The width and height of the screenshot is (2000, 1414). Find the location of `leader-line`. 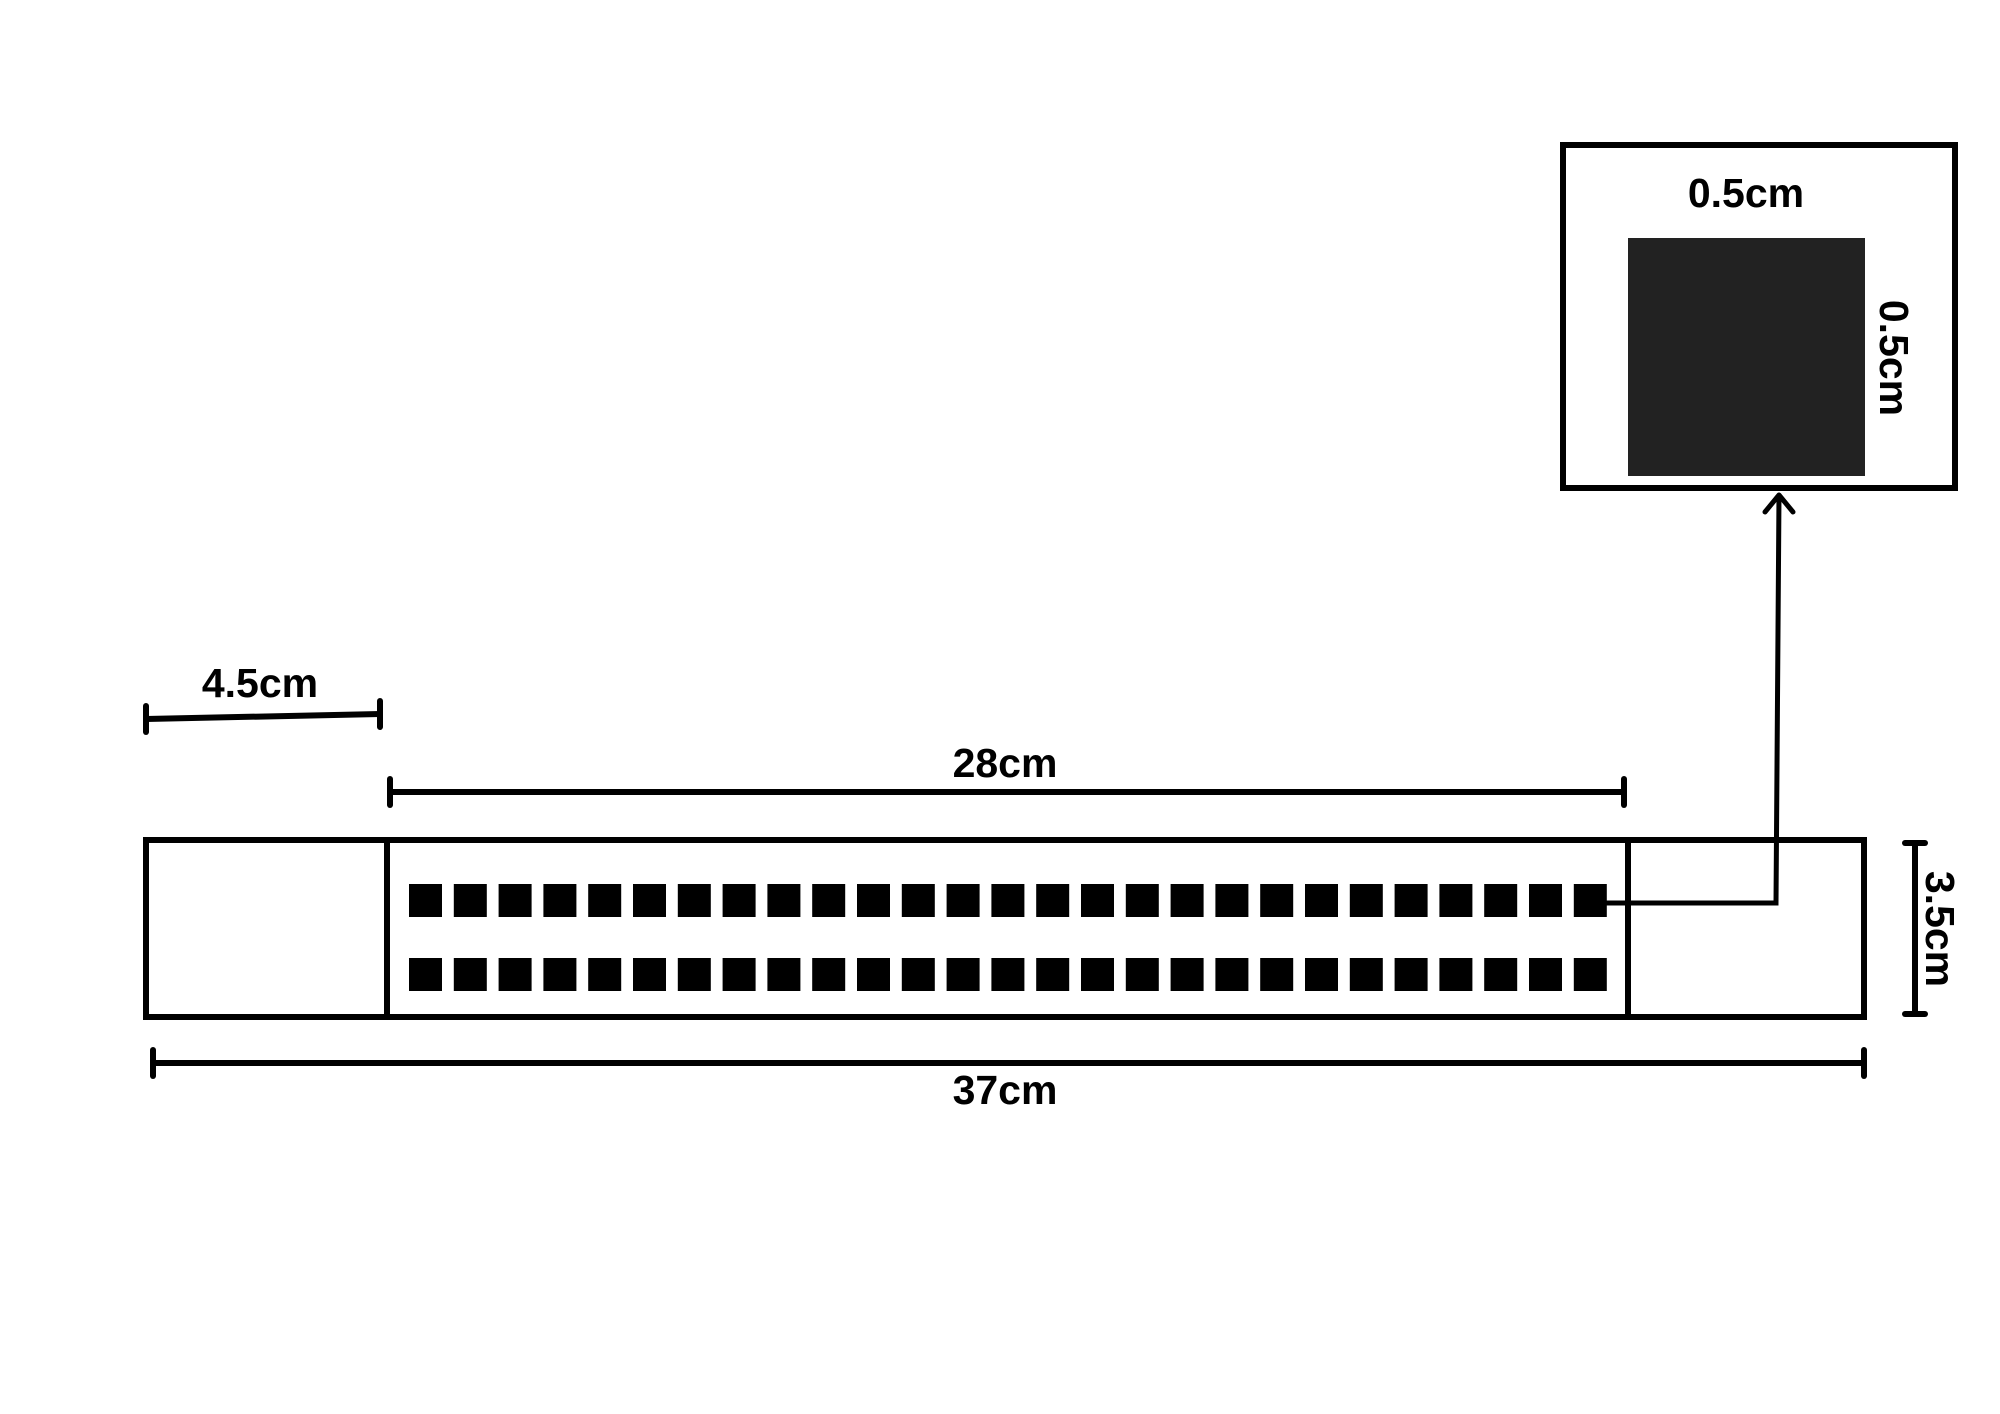

leader-line is located at coordinates (1693, 700).